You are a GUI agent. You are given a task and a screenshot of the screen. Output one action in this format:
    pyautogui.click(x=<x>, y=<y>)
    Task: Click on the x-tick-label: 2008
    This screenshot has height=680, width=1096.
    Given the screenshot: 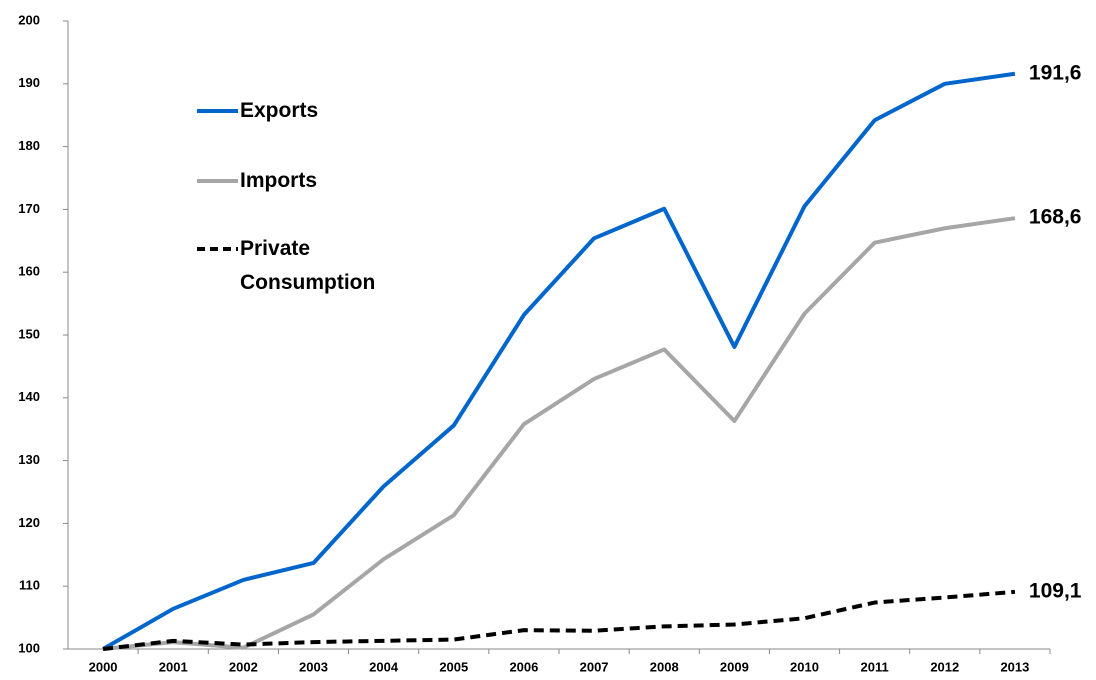 What is the action you would take?
    pyautogui.click(x=664, y=666)
    